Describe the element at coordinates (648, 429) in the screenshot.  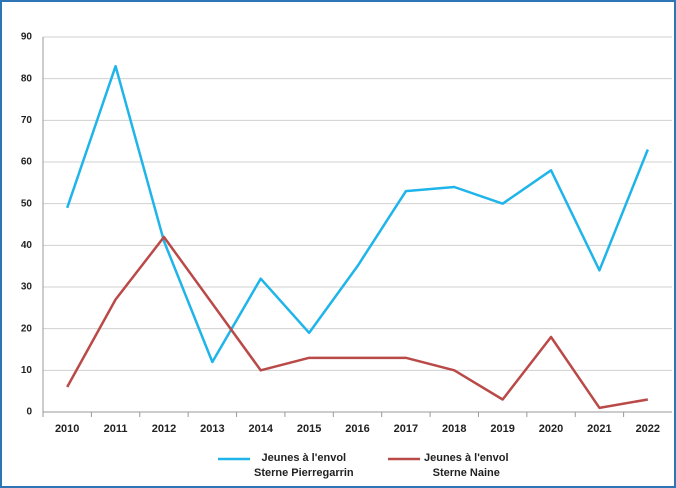
I see `x-tick-label: 2022` at that location.